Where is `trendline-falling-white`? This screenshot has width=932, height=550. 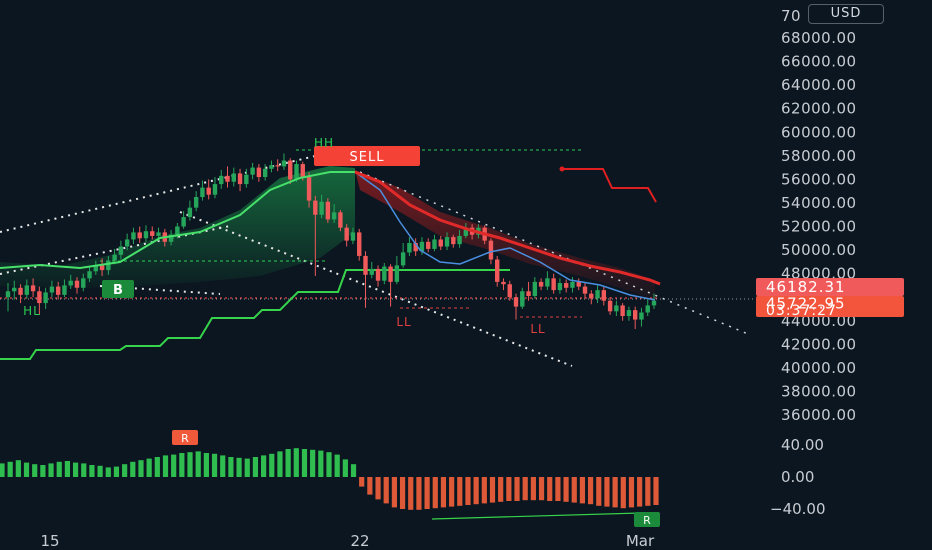
trendline-falling-white is located at coordinates (376, 289).